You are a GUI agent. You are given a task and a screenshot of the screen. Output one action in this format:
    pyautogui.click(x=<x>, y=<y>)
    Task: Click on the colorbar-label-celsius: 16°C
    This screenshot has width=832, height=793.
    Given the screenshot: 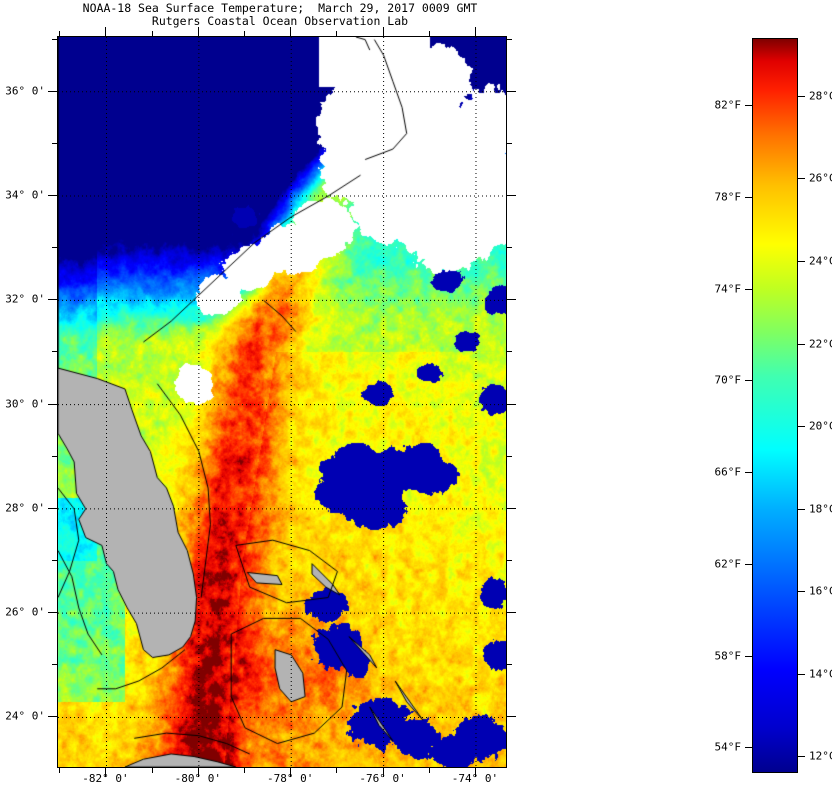 What is the action you would take?
    pyautogui.click(x=820, y=591)
    